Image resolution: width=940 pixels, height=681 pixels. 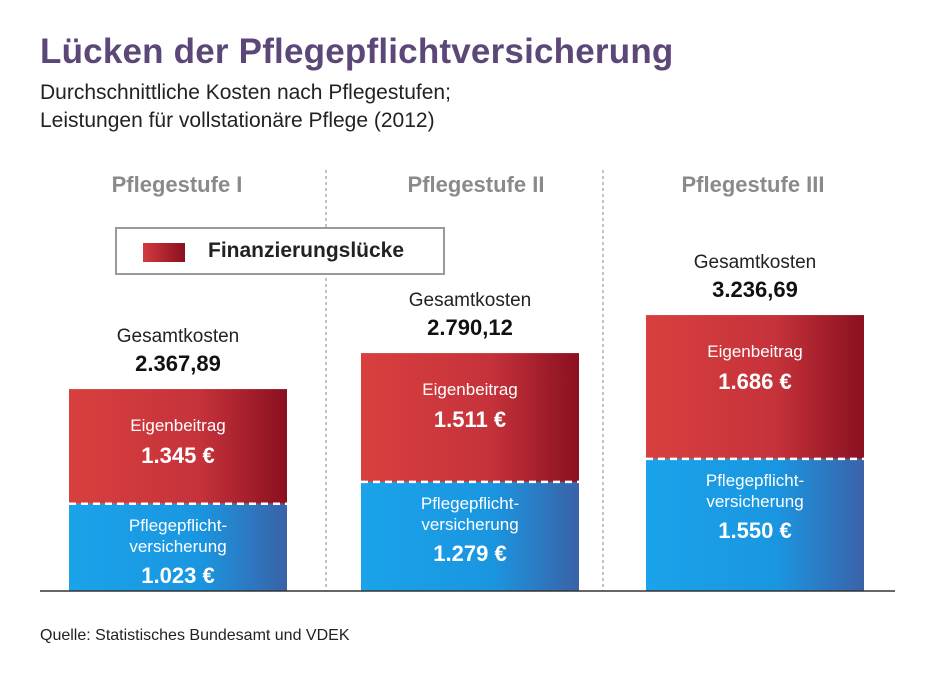 I want to click on insurance-label-line1-1: Pflegepflicht-, so click(x=178, y=525).